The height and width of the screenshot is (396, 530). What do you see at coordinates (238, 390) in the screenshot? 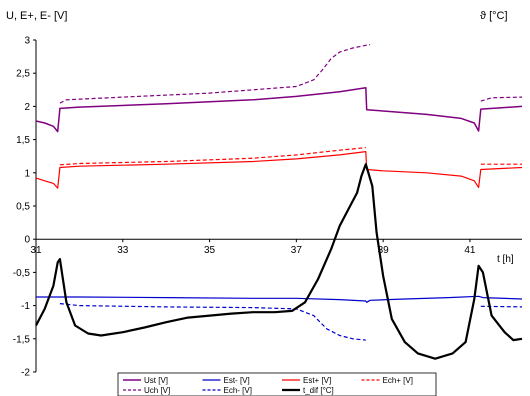
I see `legend-label: Ech- [V]` at bounding box center [238, 390].